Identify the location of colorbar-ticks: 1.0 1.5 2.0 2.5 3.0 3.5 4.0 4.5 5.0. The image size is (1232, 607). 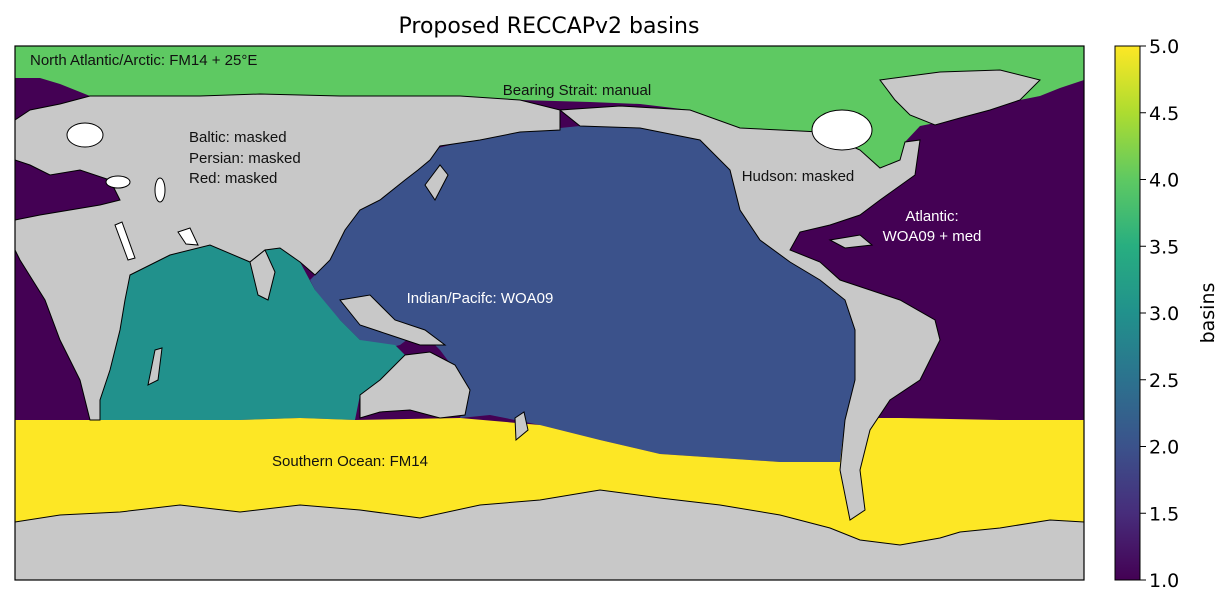
(1159, 314).